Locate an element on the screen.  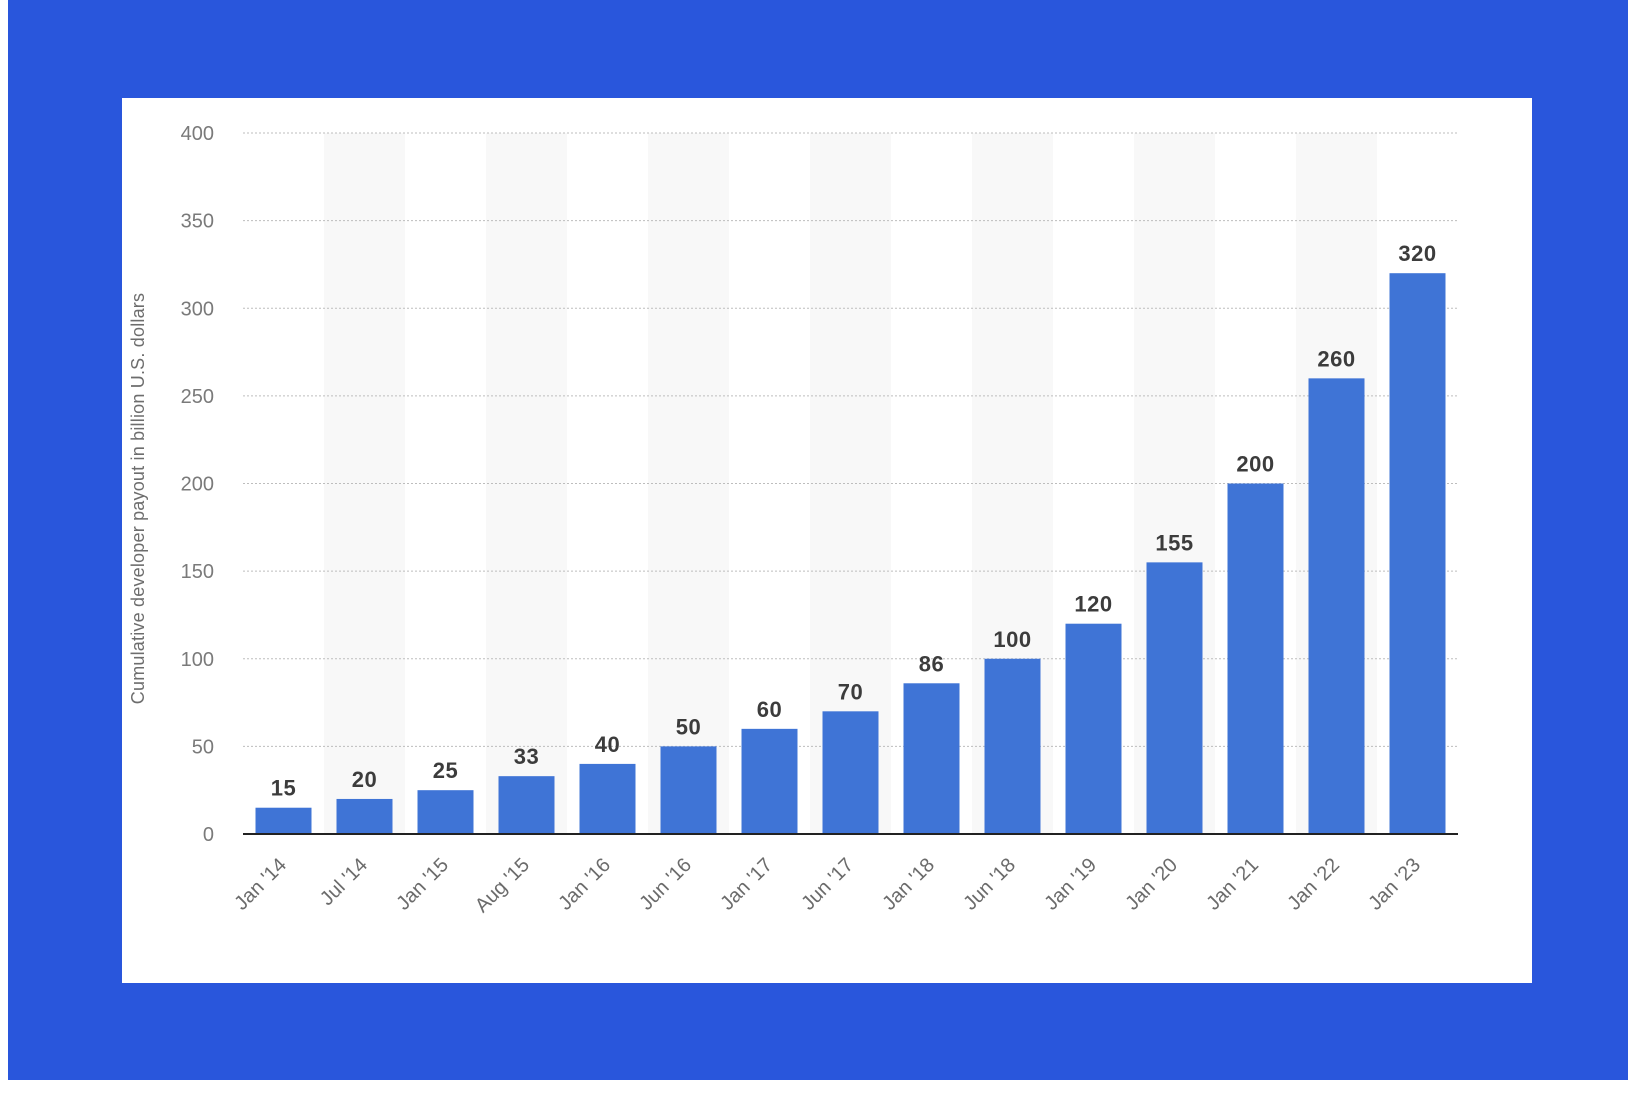
y-tick-label: 200 is located at coordinates (197, 485).